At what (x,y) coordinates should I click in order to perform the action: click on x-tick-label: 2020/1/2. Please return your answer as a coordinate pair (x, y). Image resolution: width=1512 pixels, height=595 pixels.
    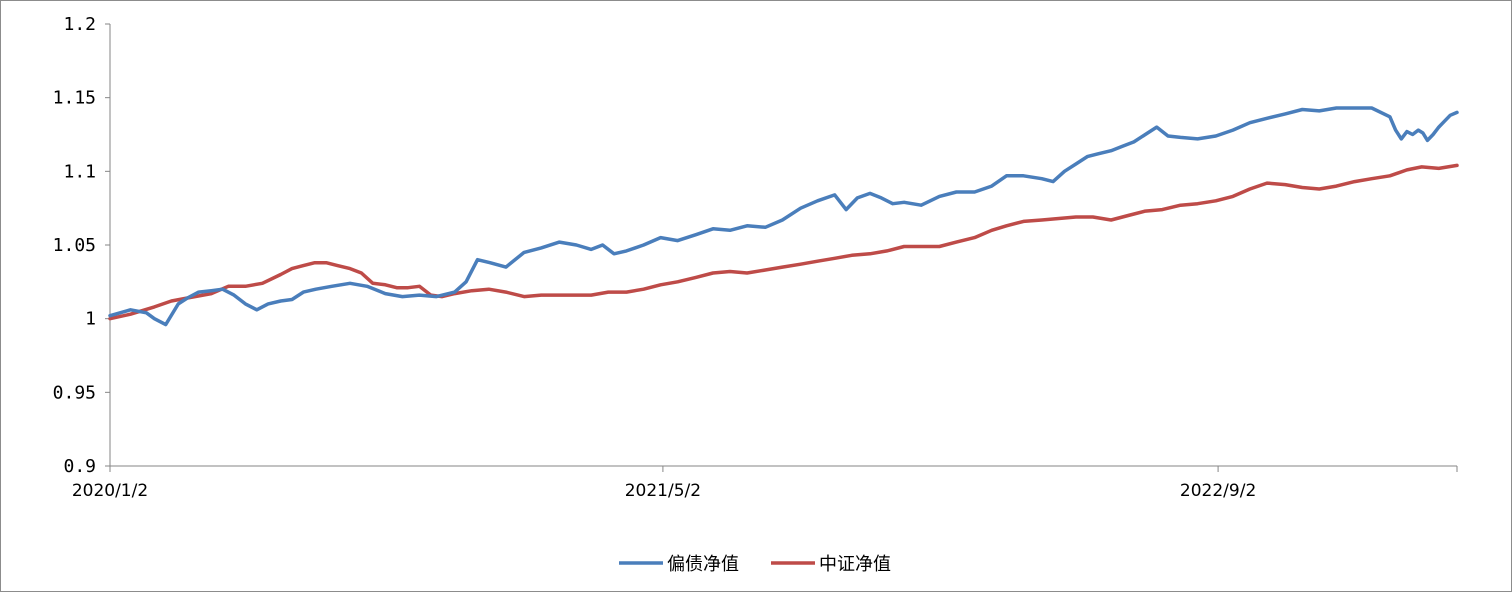
    Looking at the image, I should click on (110, 491).